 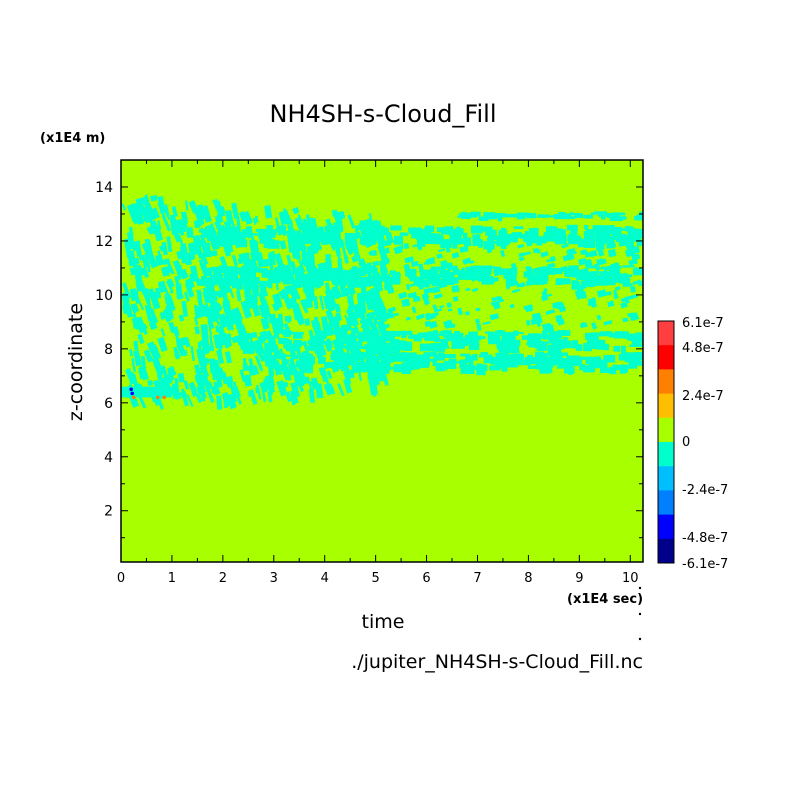 I want to click on chart-title: NH4SH-s-Cloud_Fill, so click(x=383, y=114).